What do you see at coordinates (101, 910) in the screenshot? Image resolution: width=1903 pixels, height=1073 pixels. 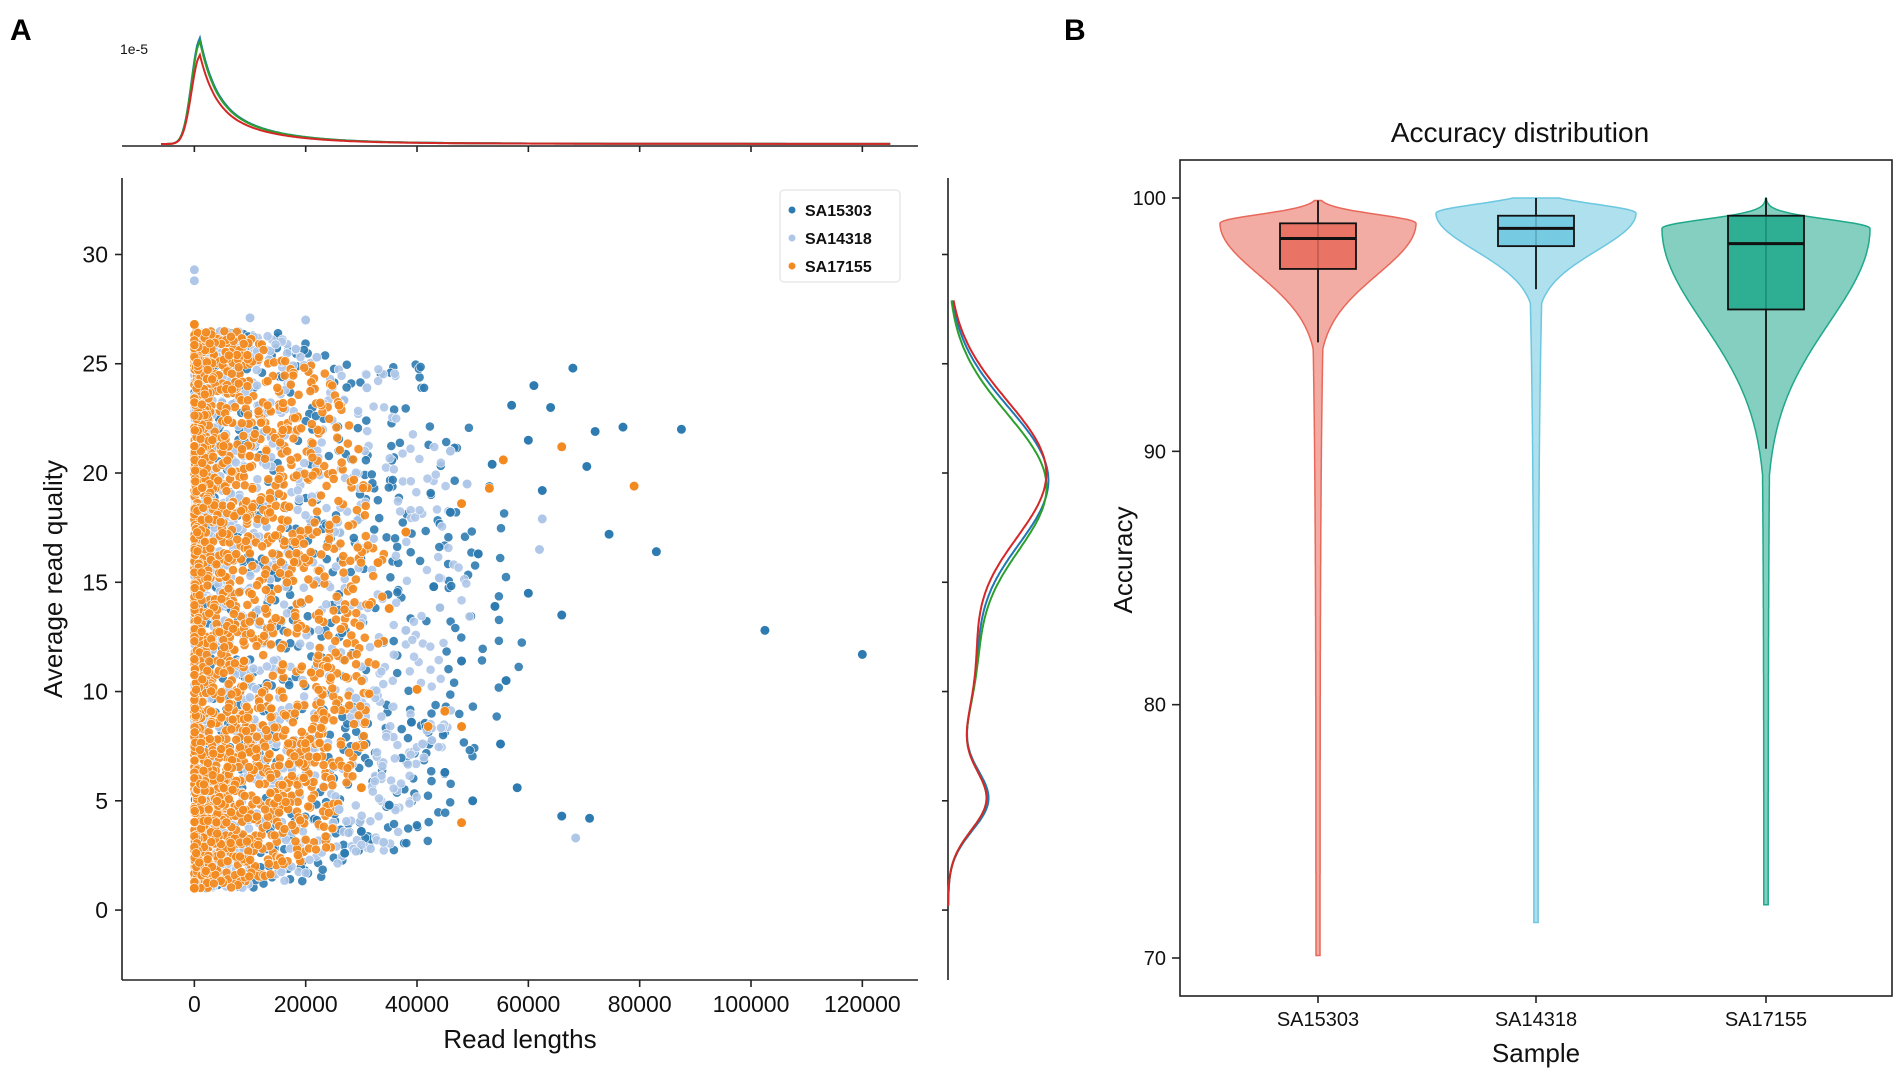 I see `y-tick-label: 0` at bounding box center [101, 910].